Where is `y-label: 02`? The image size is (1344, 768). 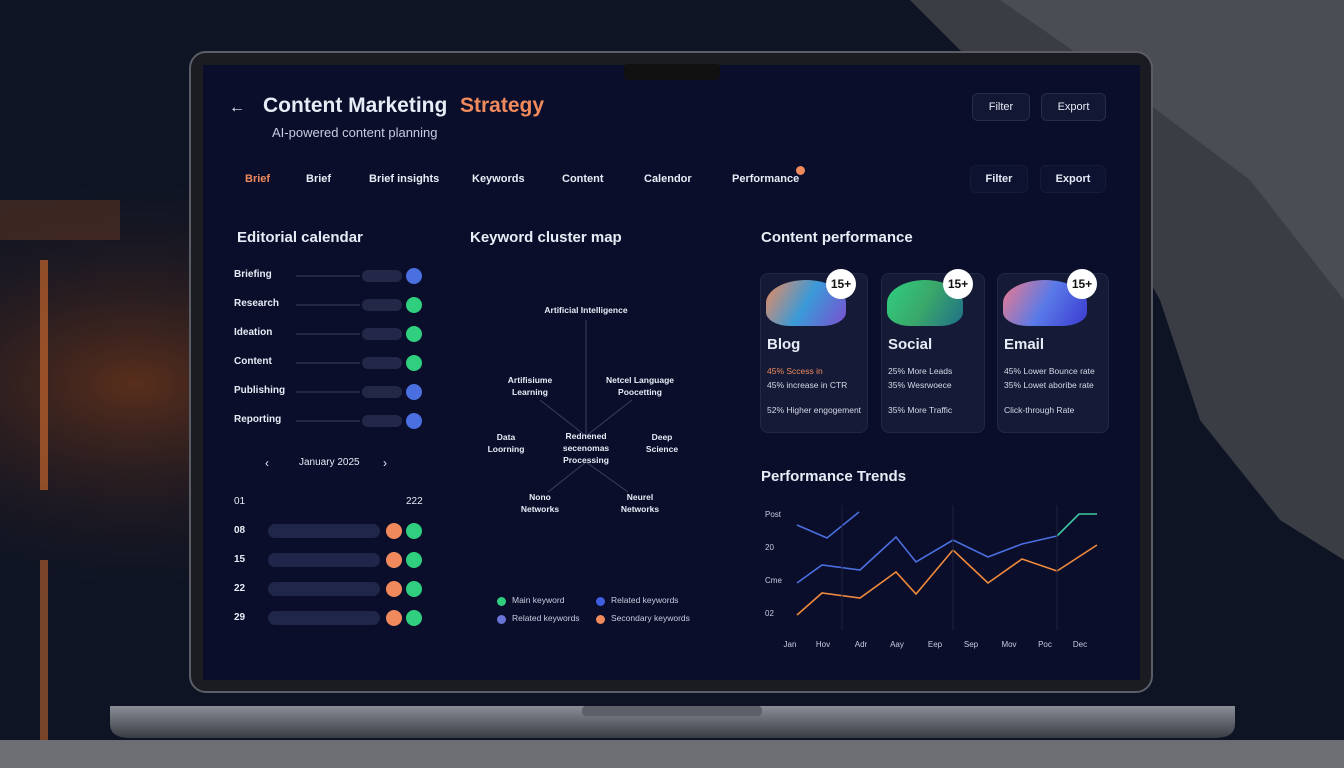 y-label: 02 is located at coordinates (769, 613).